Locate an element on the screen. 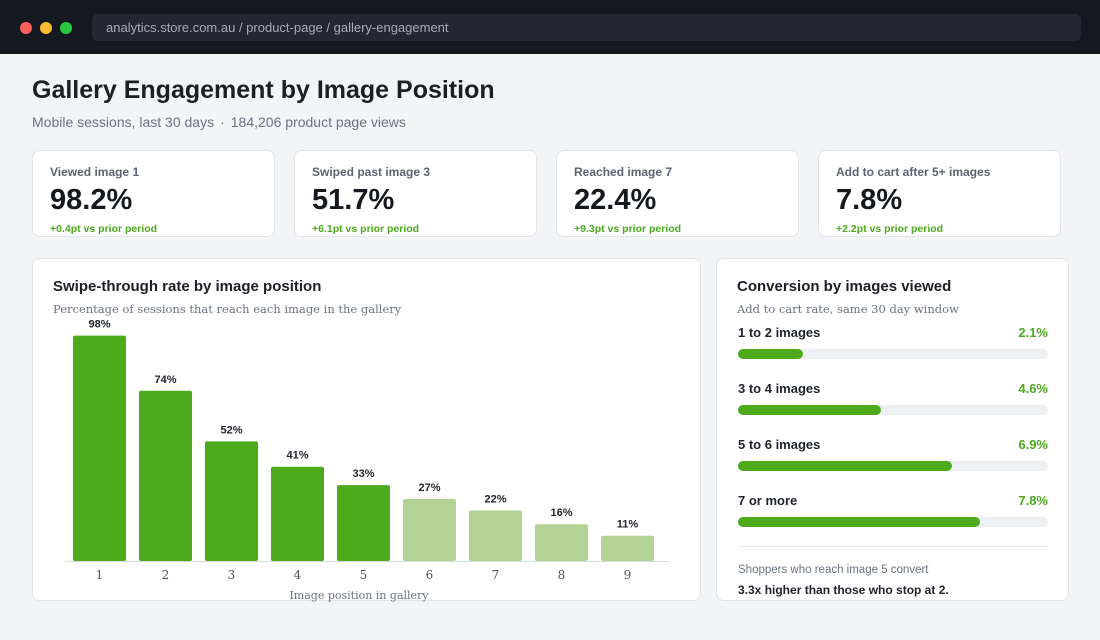 The width and height of the screenshot is (1100, 640). chart-data-label: 22% is located at coordinates (495, 499).